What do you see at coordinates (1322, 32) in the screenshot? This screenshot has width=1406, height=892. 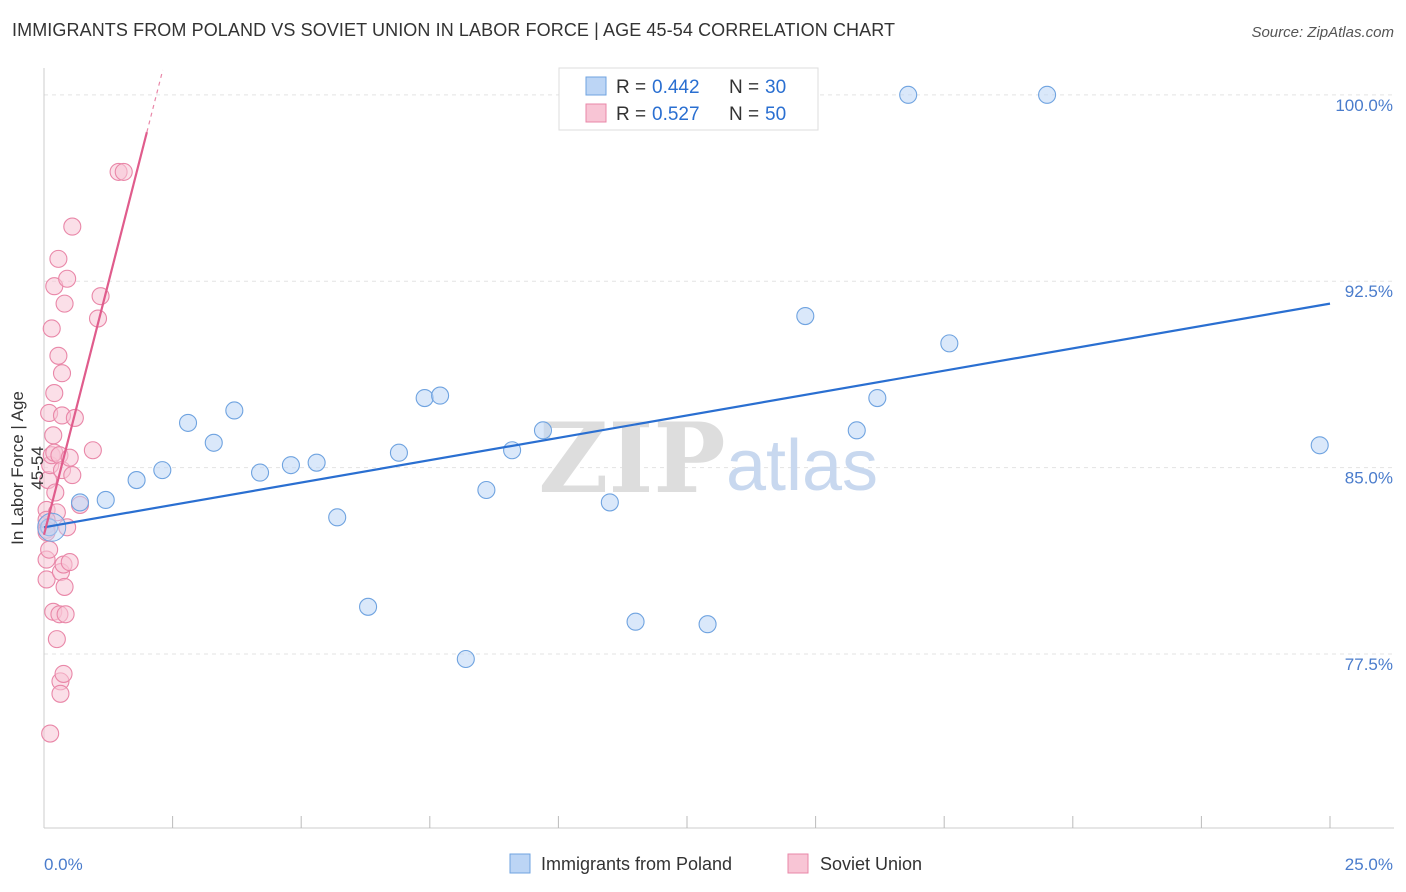 I see `source-label: Source: ZipAtlas.com` at bounding box center [1322, 32].